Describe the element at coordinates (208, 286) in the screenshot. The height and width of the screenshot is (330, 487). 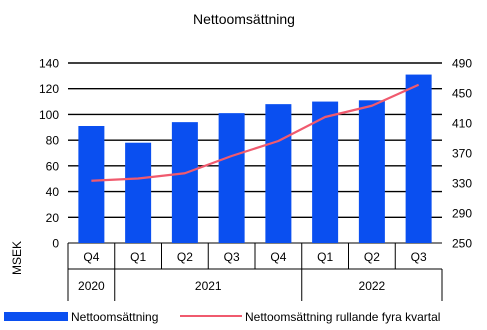
I see `year-label: 2021` at that location.